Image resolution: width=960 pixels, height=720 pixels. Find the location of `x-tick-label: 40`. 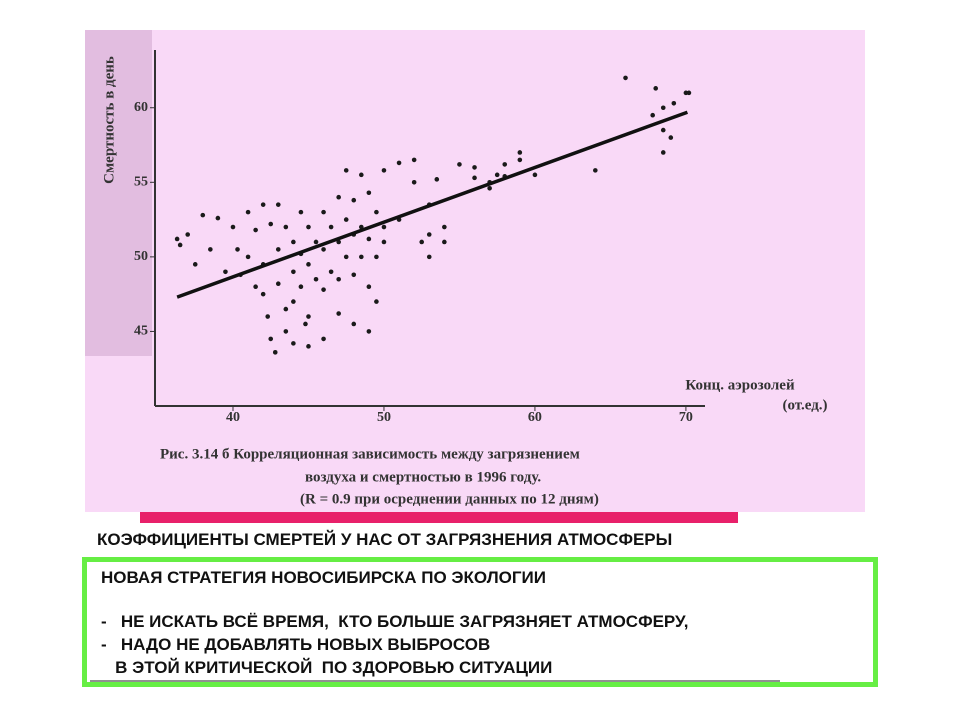

x-tick-label: 40 is located at coordinates (233, 417).